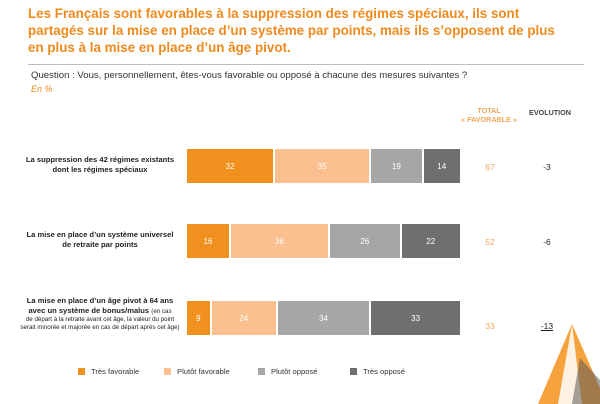  Describe the element at coordinates (306, 64) in the screenshot. I see `title-divider` at that location.